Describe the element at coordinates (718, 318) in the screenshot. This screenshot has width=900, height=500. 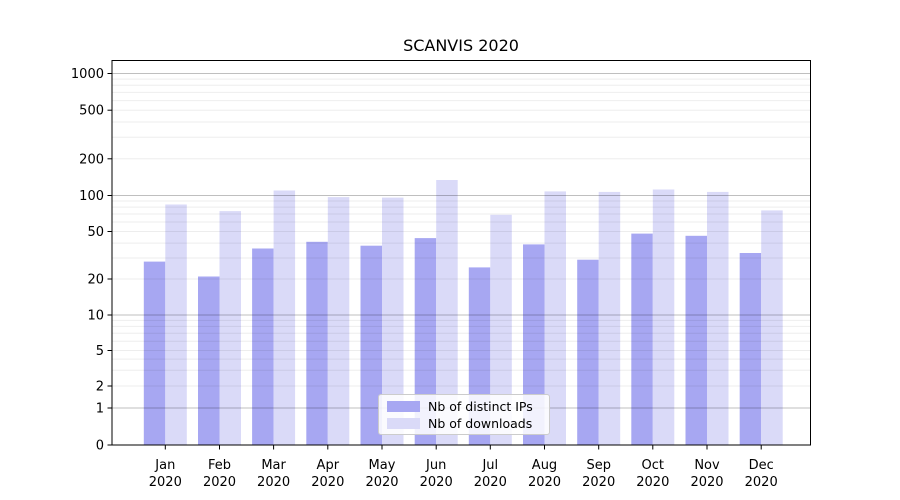
I see `bar-downloads-nov` at that location.